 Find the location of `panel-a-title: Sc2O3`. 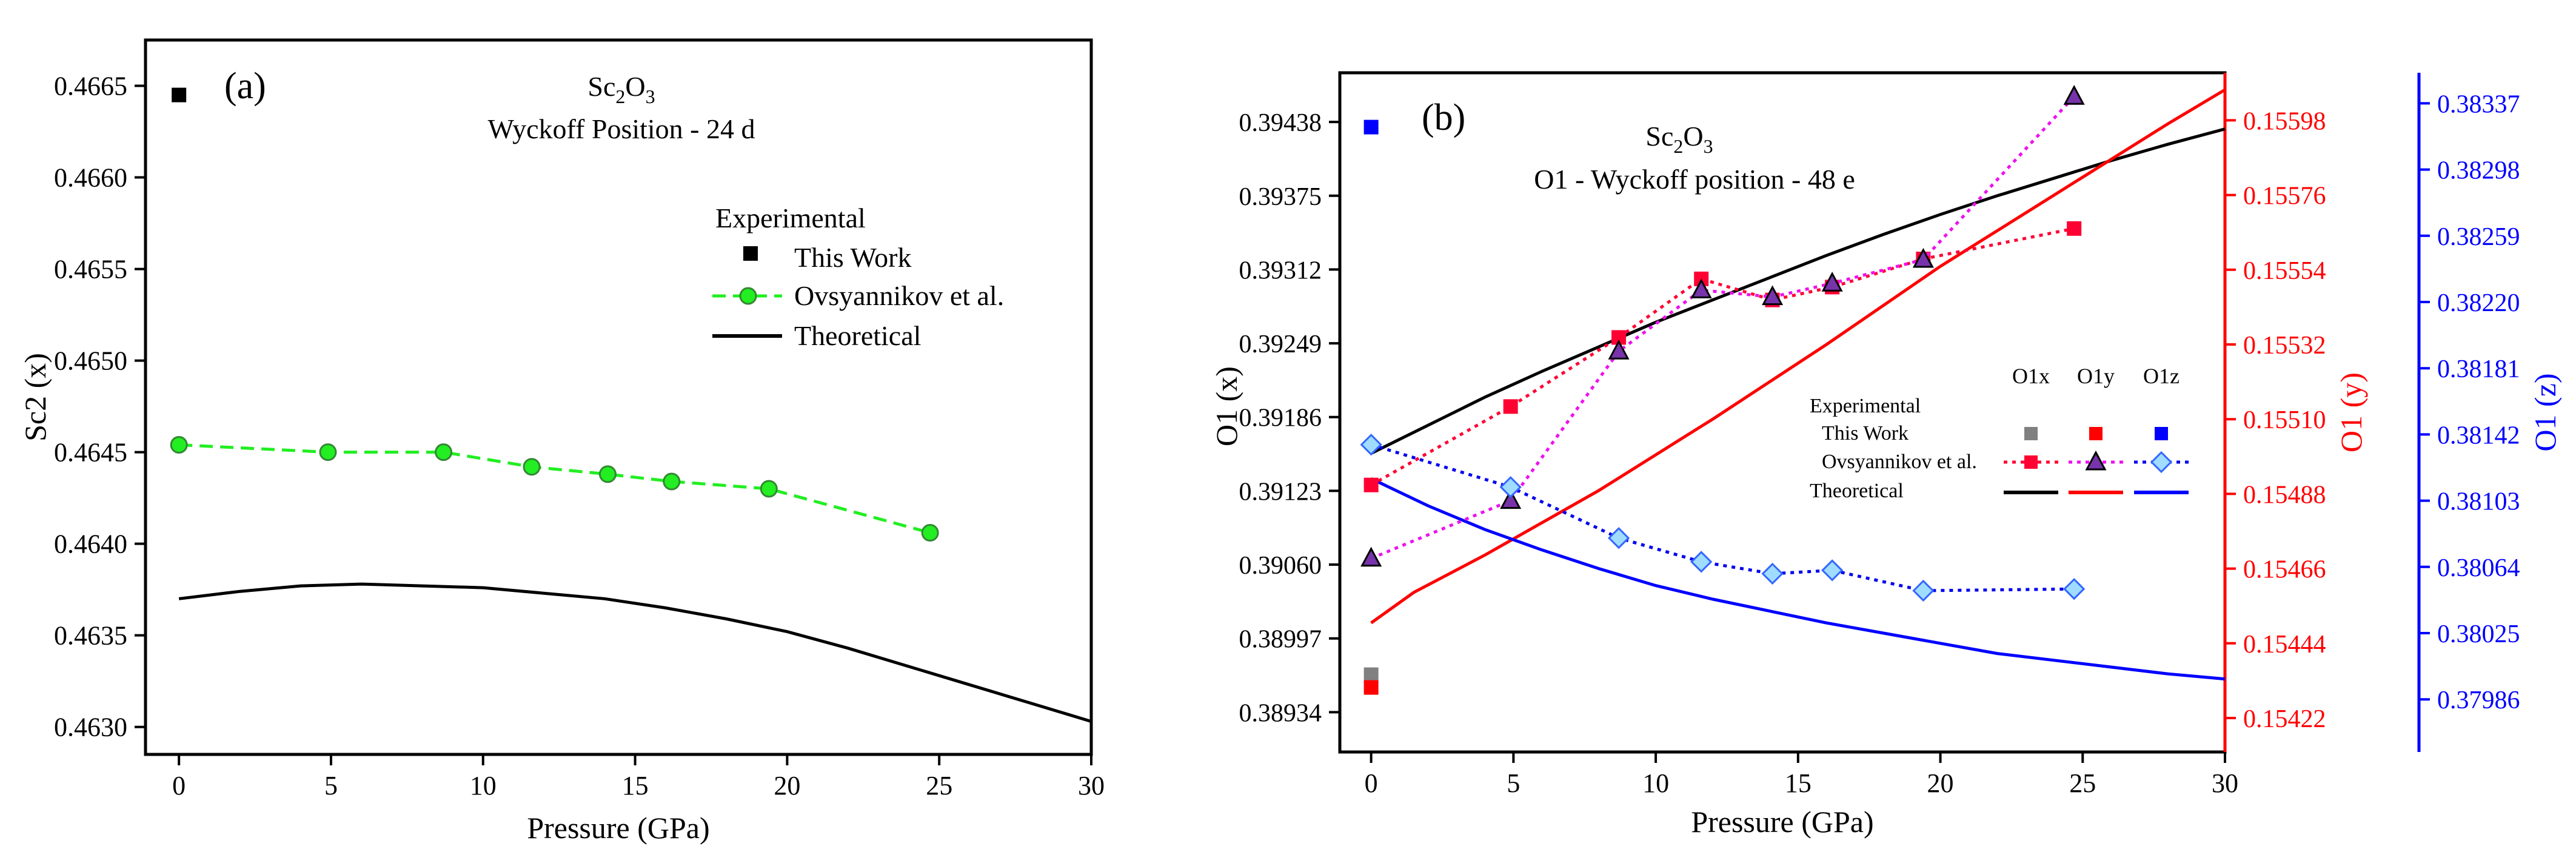

panel-a-title: Sc2O3 is located at coordinates (621, 89).